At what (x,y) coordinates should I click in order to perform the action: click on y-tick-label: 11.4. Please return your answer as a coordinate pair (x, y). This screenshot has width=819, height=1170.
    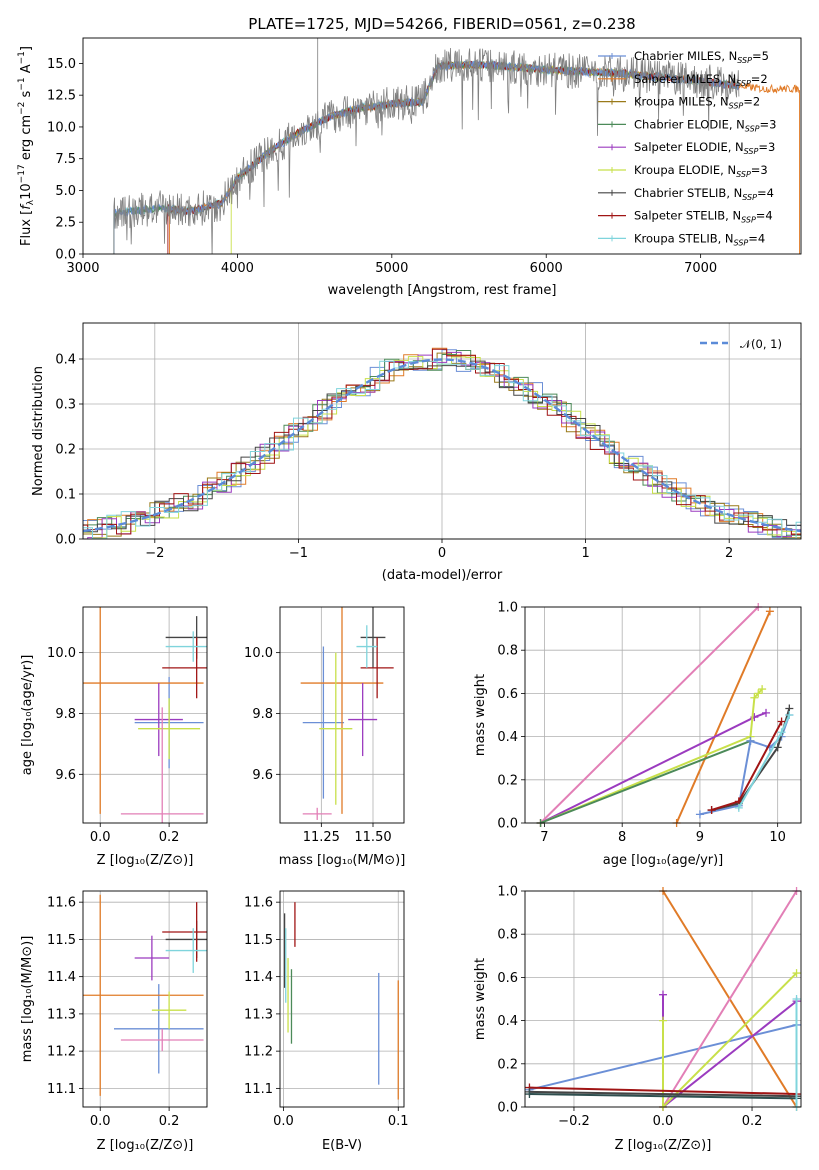
    Looking at the image, I should click on (61, 977).